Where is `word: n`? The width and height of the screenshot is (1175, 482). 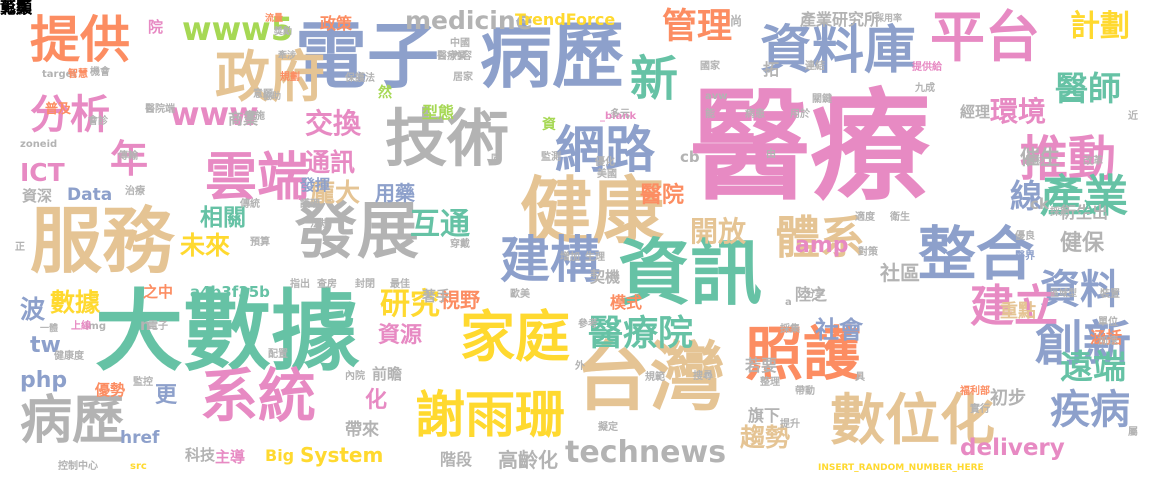
word: n is located at coordinates (145, 325).